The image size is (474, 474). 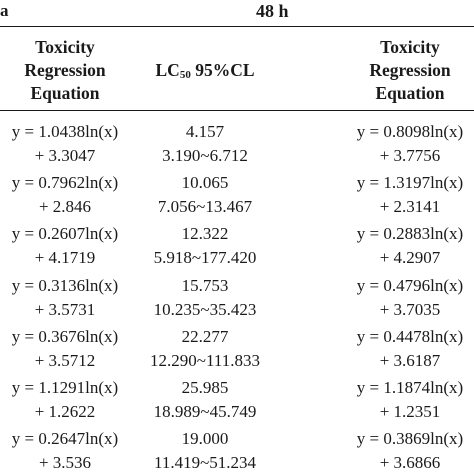 I want to click on regression-equation-24h-line2: + 1.2622, so click(x=65, y=411).